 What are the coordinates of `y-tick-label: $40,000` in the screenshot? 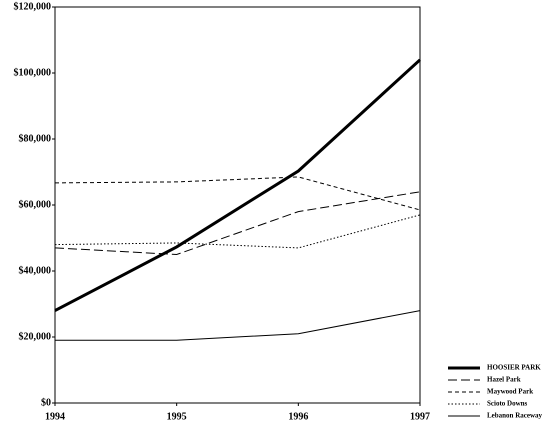 It's located at (35, 270).